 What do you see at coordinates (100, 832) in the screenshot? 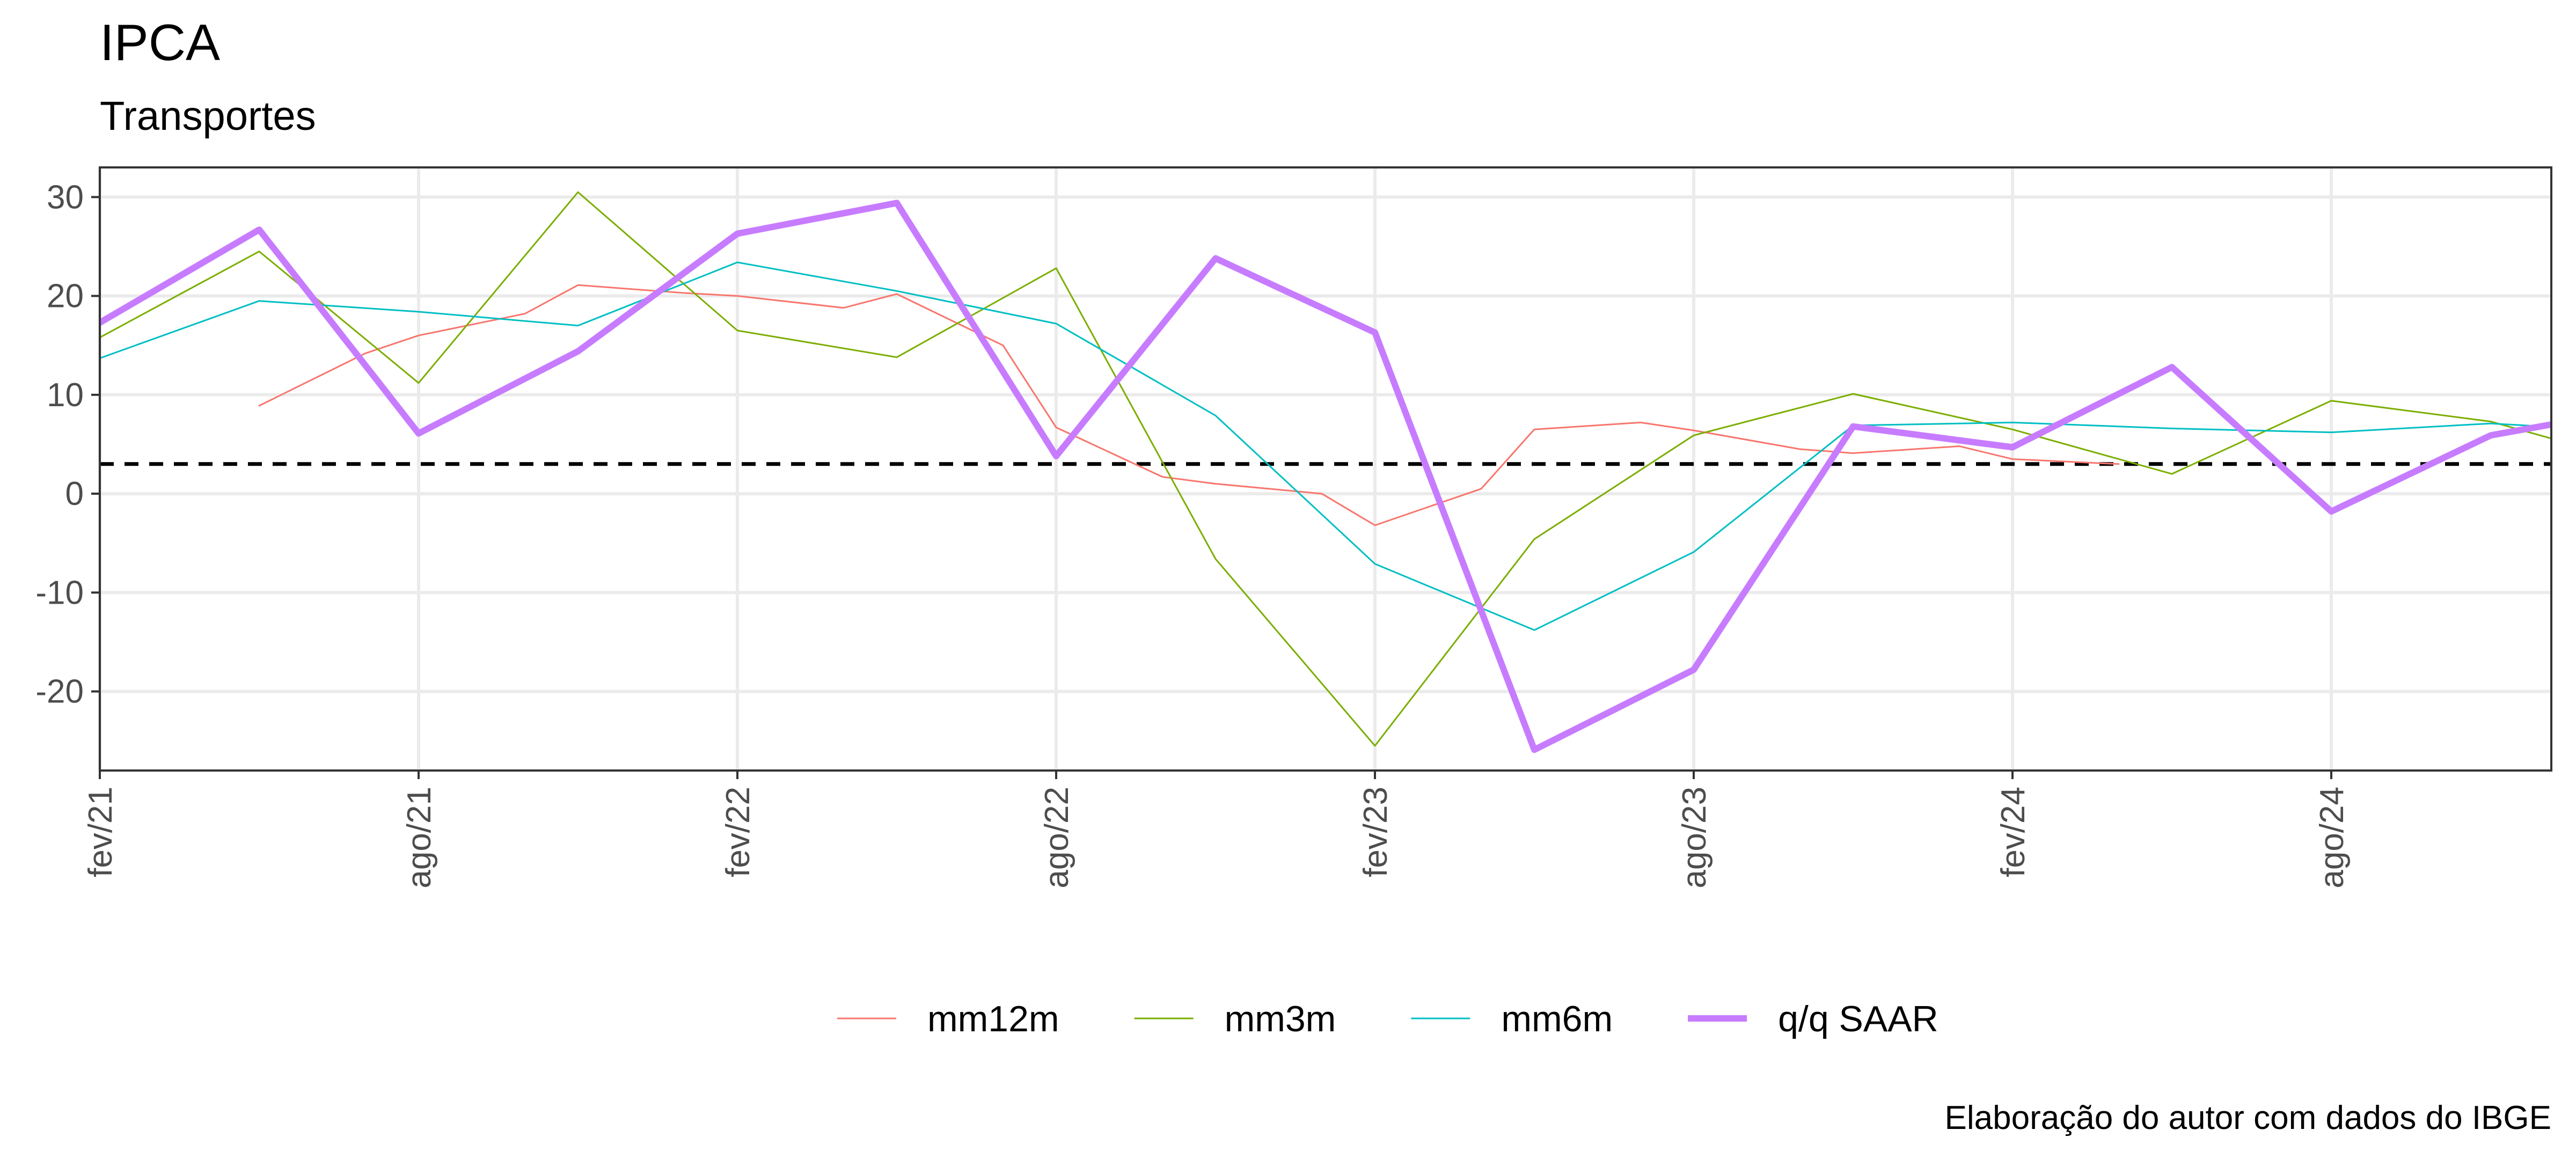
I see `x-tick-label: fev/21` at bounding box center [100, 832].